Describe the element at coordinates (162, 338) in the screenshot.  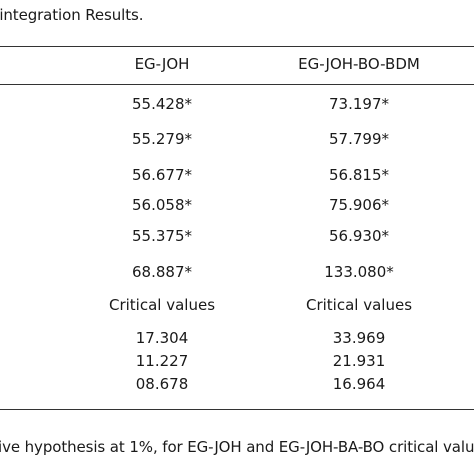
I see `table-cell: 17.304` at that location.